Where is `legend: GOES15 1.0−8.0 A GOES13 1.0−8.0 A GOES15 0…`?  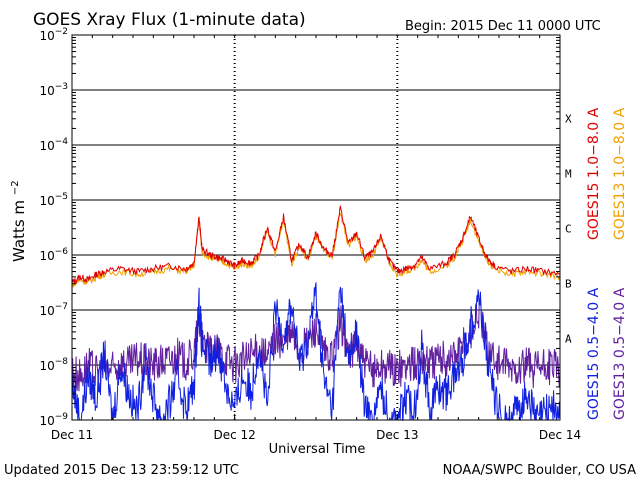
legend: GOES15 1.0−8.0 A GOES13 1.0−8.0 A GOES15 0… is located at coordinates (607, 263).